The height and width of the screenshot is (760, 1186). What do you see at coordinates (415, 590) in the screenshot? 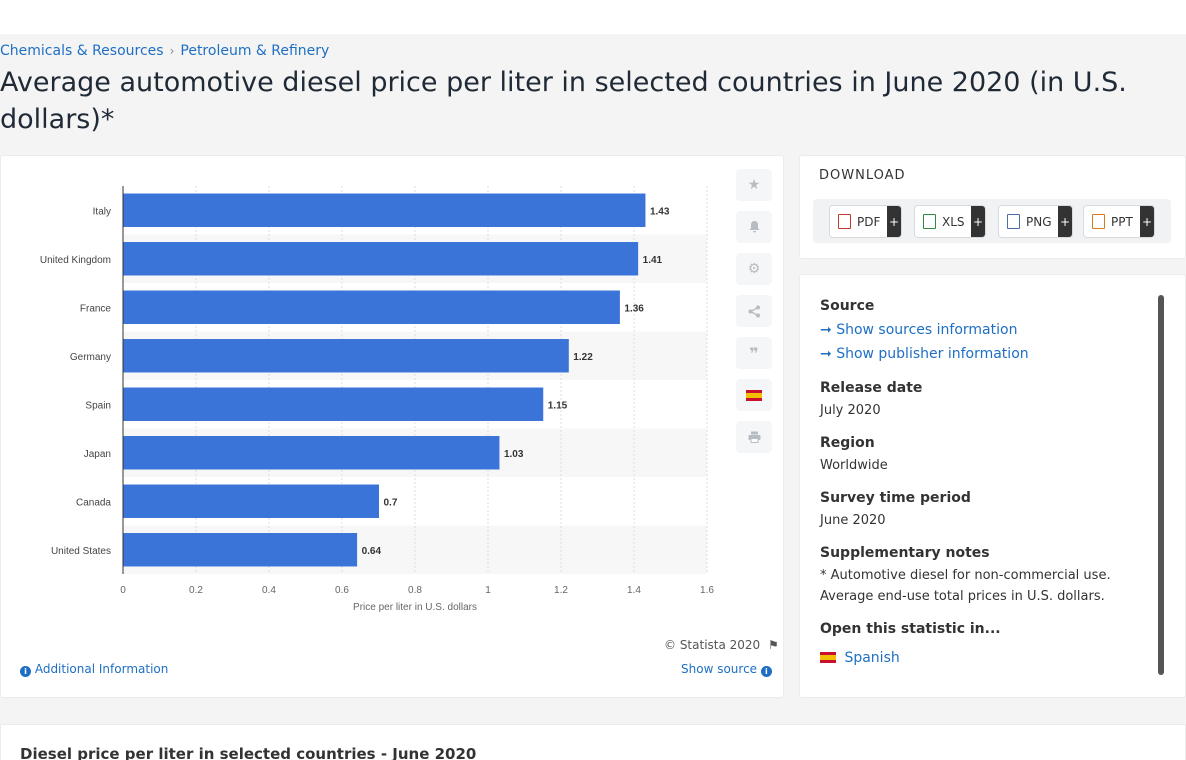
I see `x-tick-label: 0.8` at bounding box center [415, 590].